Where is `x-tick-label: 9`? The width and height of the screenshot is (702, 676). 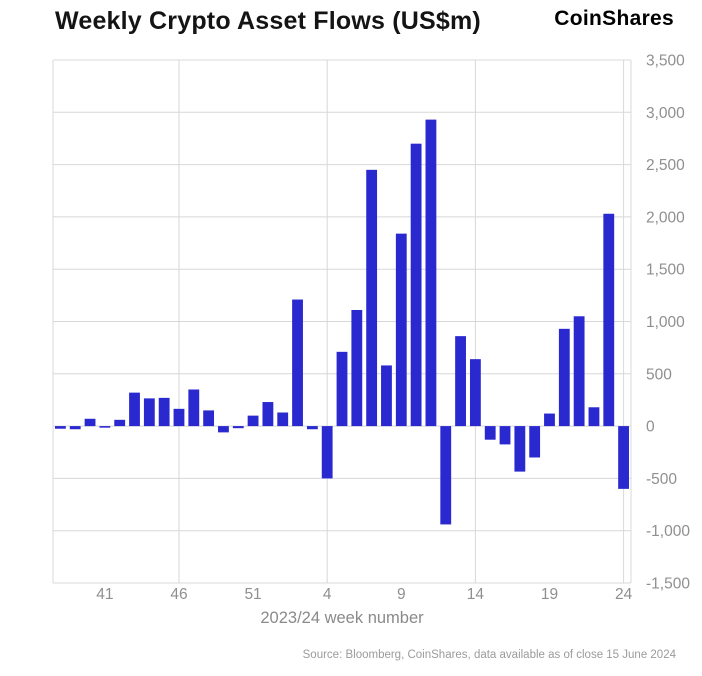
x-tick-label: 9 is located at coordinates (401, 594).